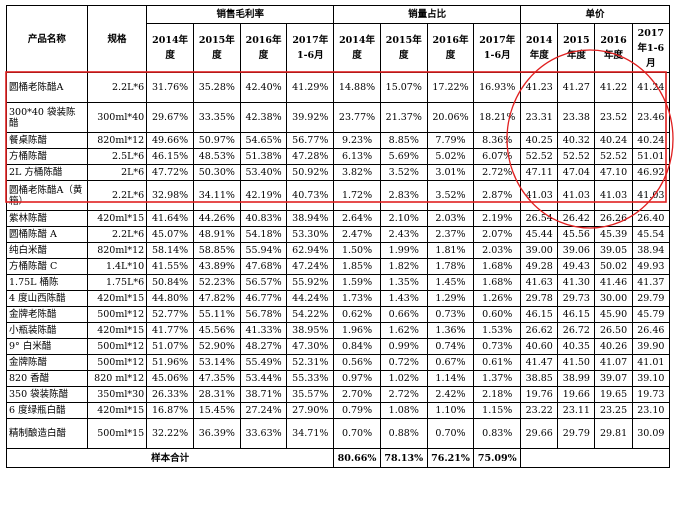  I want to click on product-name-cell: 2L 方桶陈醋, so click(47, 172).